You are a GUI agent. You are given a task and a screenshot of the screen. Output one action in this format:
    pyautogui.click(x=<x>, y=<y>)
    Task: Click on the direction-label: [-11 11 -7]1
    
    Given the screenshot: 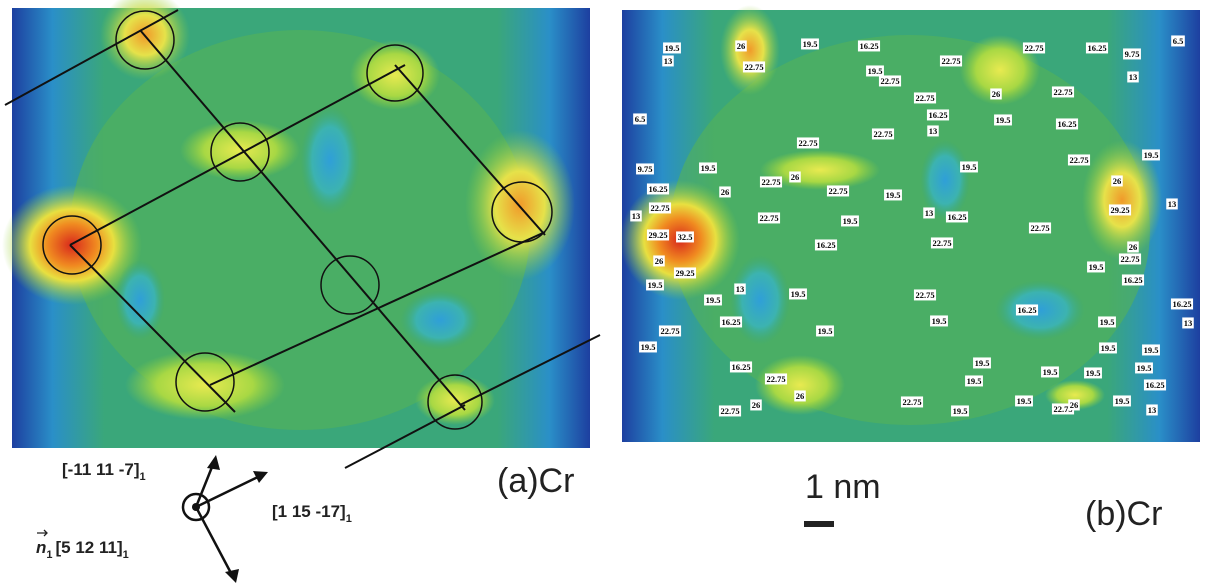 What is the action you would take?
    pyautogui.click(x=104, y=471)
    